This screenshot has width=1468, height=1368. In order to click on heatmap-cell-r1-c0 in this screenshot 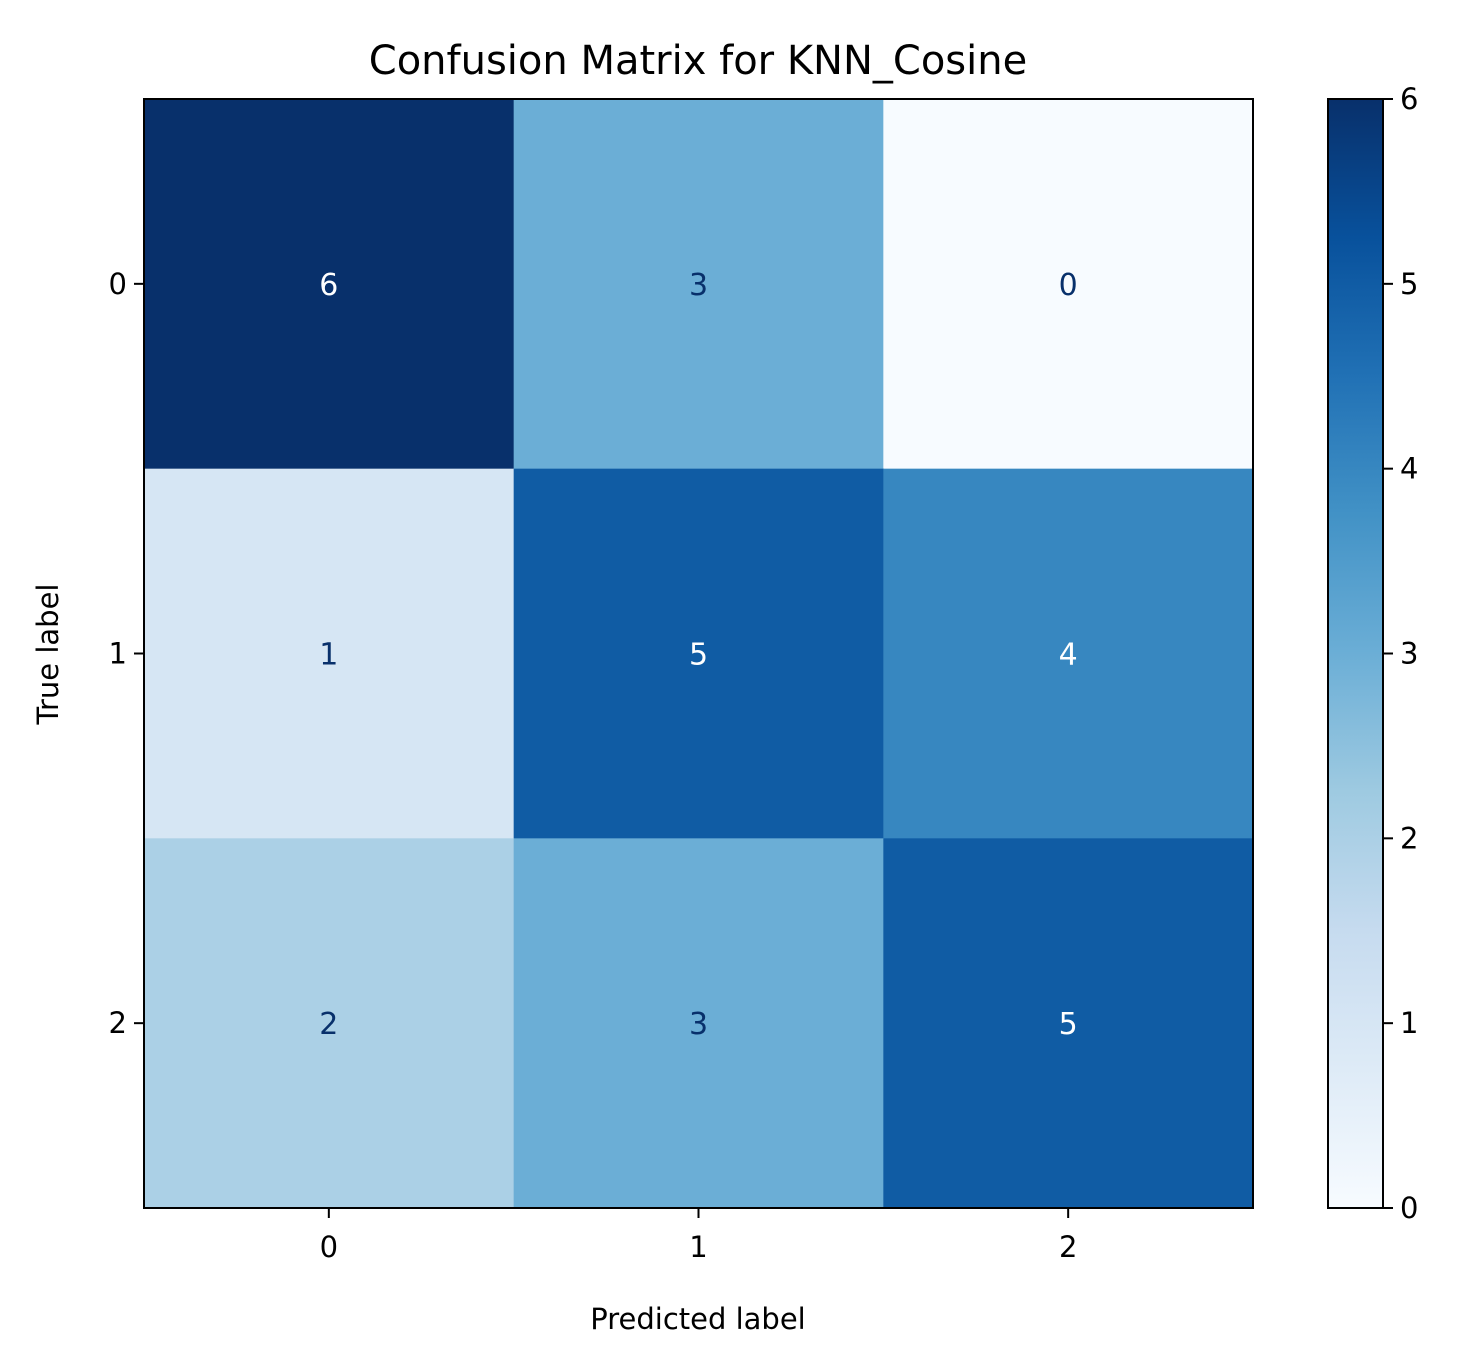, I will do `click(329, 653)`.